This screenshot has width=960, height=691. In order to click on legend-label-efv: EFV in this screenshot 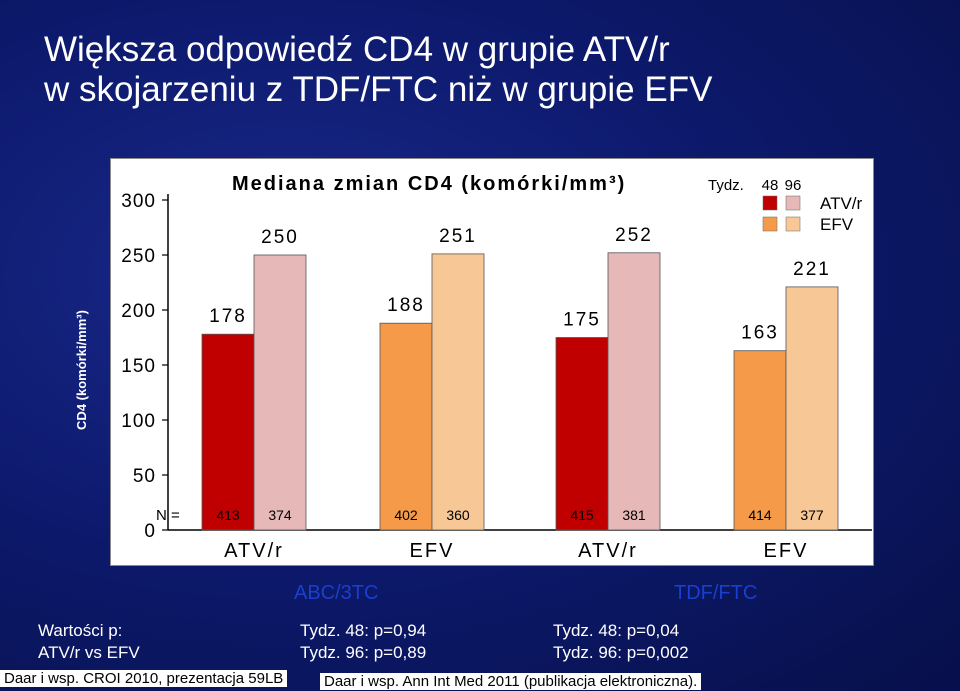, I will do `click(837, 224)`.